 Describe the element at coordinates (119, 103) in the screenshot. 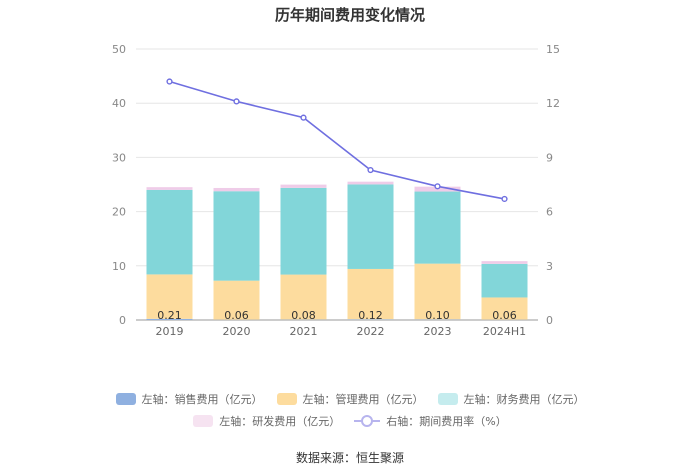

I see `y-left-tick-label: 40` at that location.